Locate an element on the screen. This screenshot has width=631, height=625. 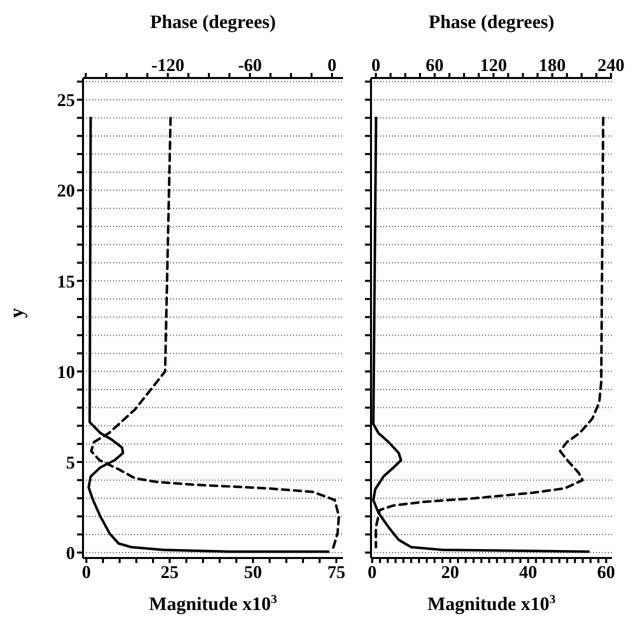
x-tick-label: 40 is located at coordinates (528, 572).